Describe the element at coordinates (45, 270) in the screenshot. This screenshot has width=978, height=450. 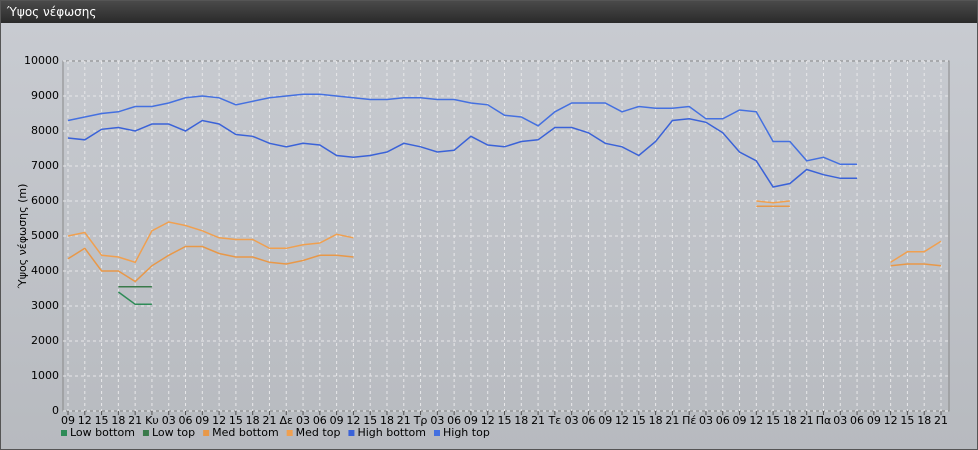
I see `y-tick-label: 4000` at that location.